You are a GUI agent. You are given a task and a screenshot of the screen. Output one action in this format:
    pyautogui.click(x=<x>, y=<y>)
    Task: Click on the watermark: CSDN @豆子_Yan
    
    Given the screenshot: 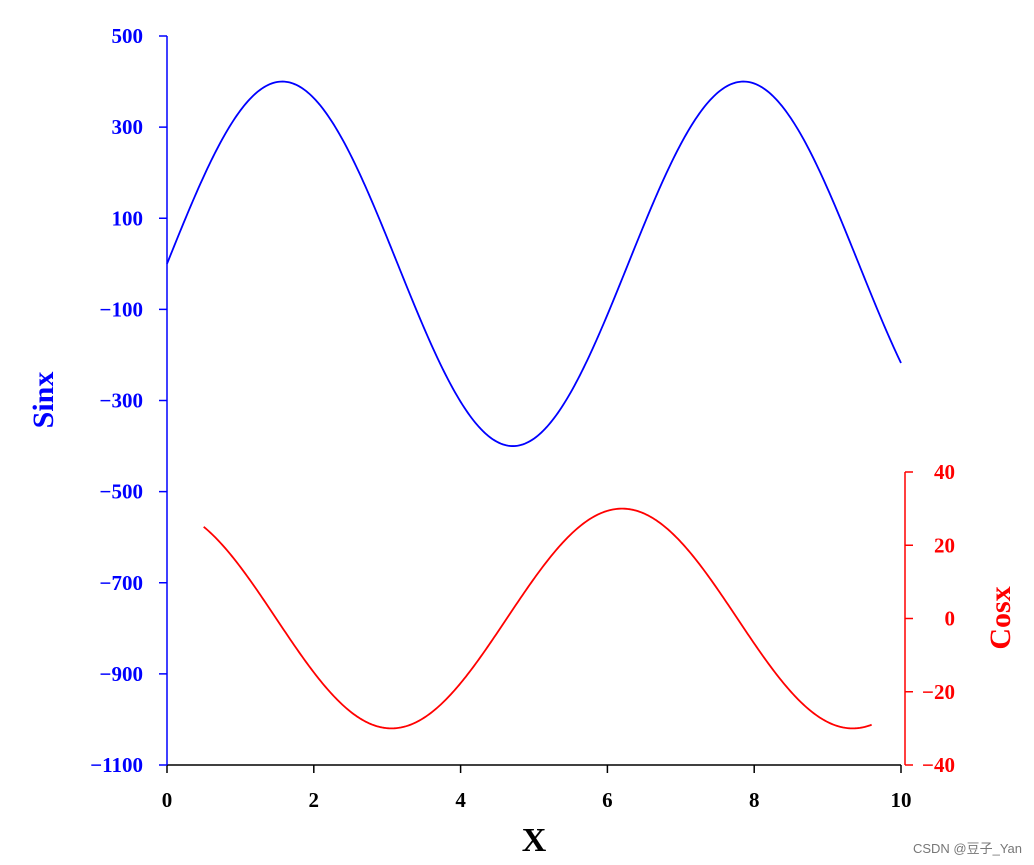 What is the action you would take?
    pyautogui.click(x=967, y=848)
    